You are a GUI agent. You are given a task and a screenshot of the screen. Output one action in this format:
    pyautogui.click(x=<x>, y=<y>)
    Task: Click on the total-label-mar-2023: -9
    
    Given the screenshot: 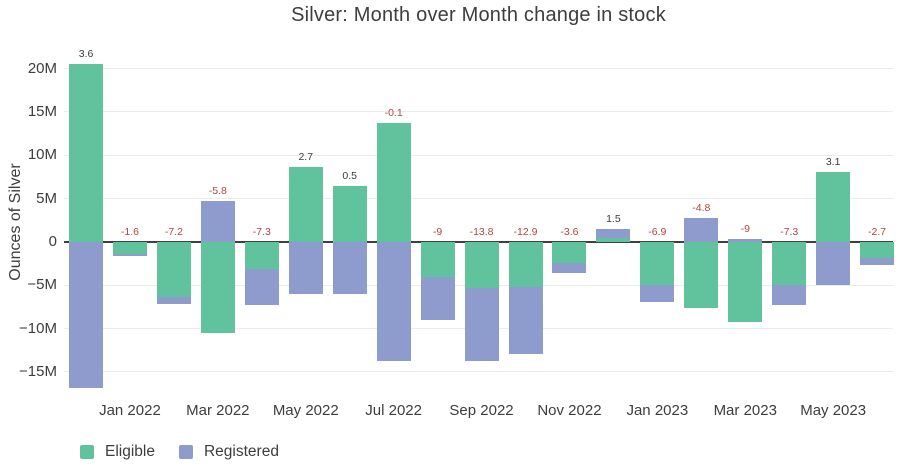 What is the action you would take?
    pyautogui.click(x=745, y=229)
    